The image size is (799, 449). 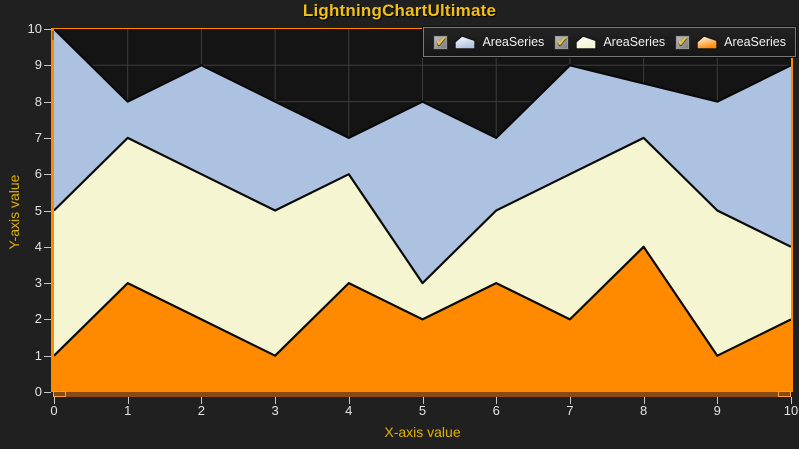 What do you see at coordinates (38, 210) in the screenshot?
I see `y-tick-label: 5` at bounding box center [38, 210].